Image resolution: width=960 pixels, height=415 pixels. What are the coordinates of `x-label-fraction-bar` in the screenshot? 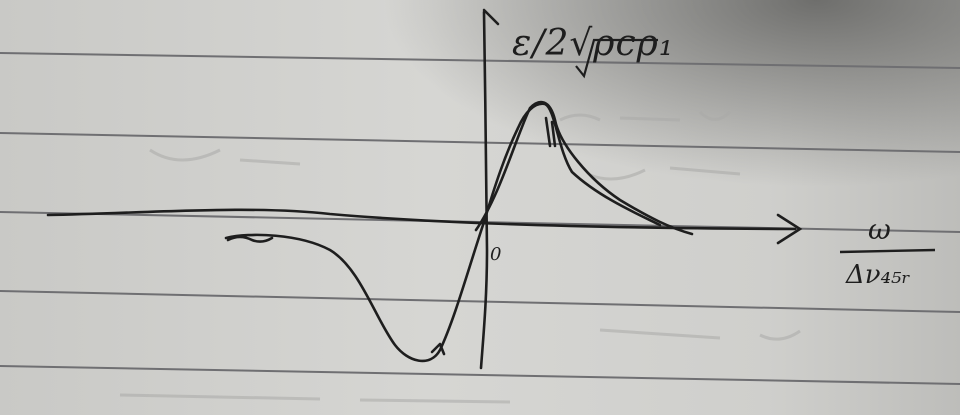 It's located at (887, 251).